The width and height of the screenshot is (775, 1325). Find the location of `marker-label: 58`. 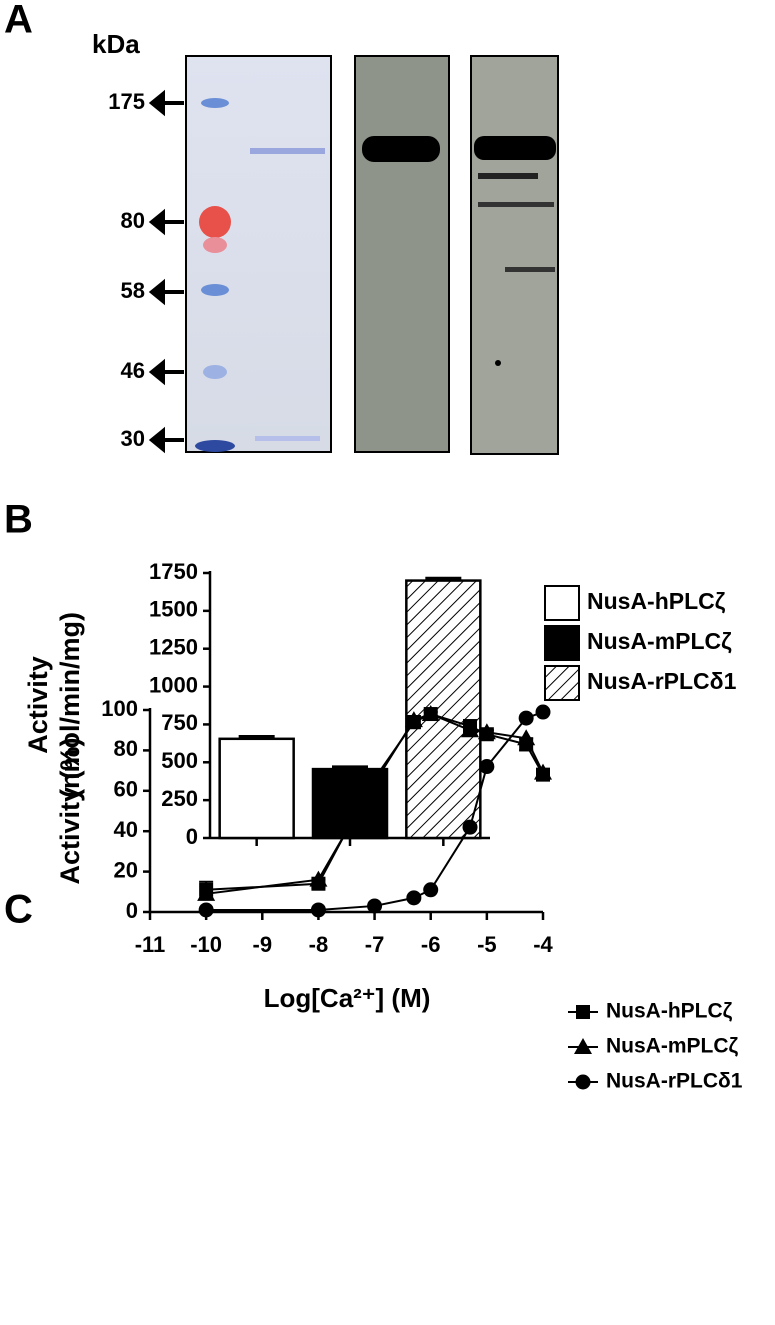

marker-label: 58 is located at coordinates (133, 290).